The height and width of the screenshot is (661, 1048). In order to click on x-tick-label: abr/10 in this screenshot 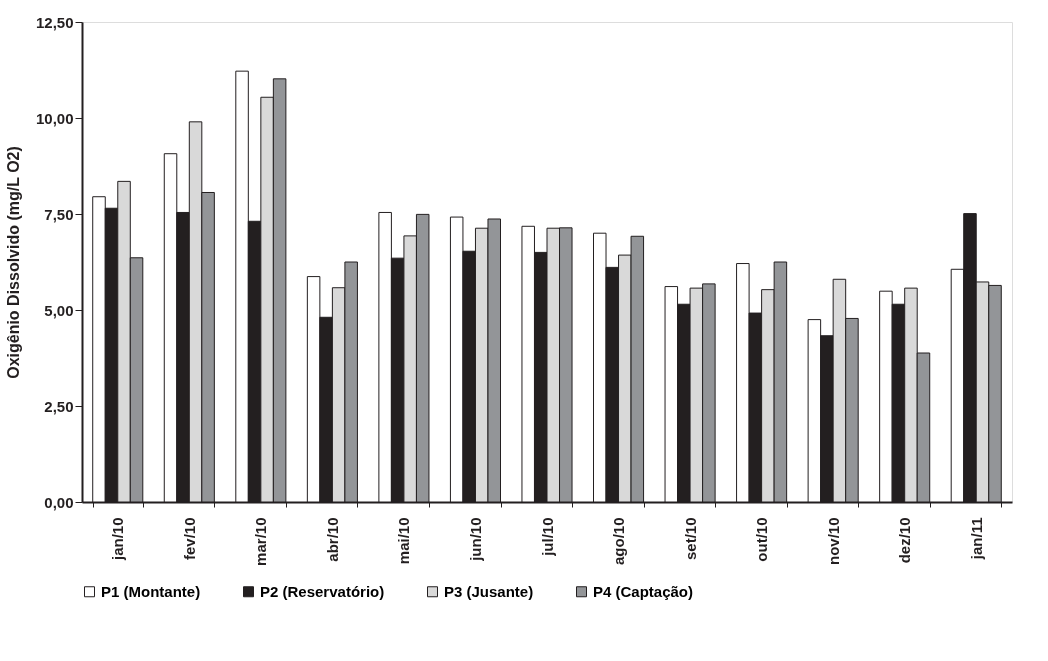, I will do `click(332, 539)`.